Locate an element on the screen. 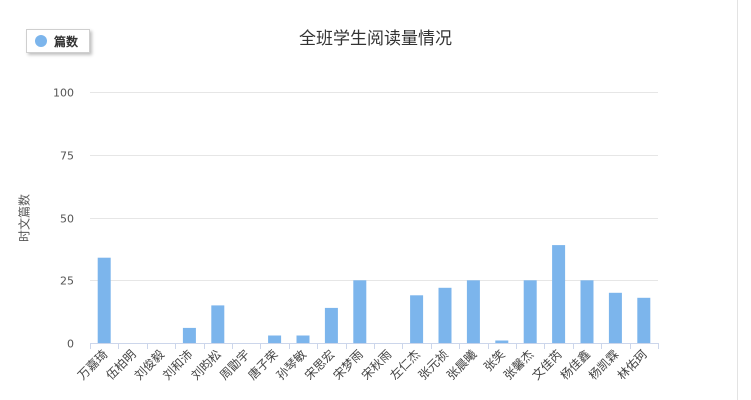 This screenshot has height=400, width=751. x-tick-label: 文佳芮 is located at coordinates (547, 365).